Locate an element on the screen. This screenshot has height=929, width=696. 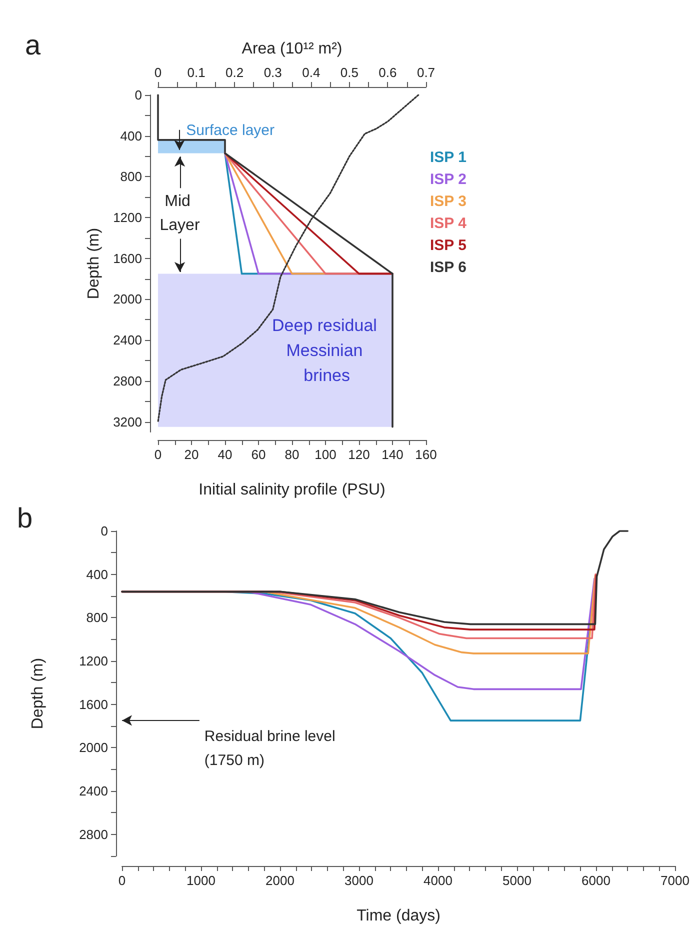
x2-tick-label: 0.1 is located at coordinates (196, 72).